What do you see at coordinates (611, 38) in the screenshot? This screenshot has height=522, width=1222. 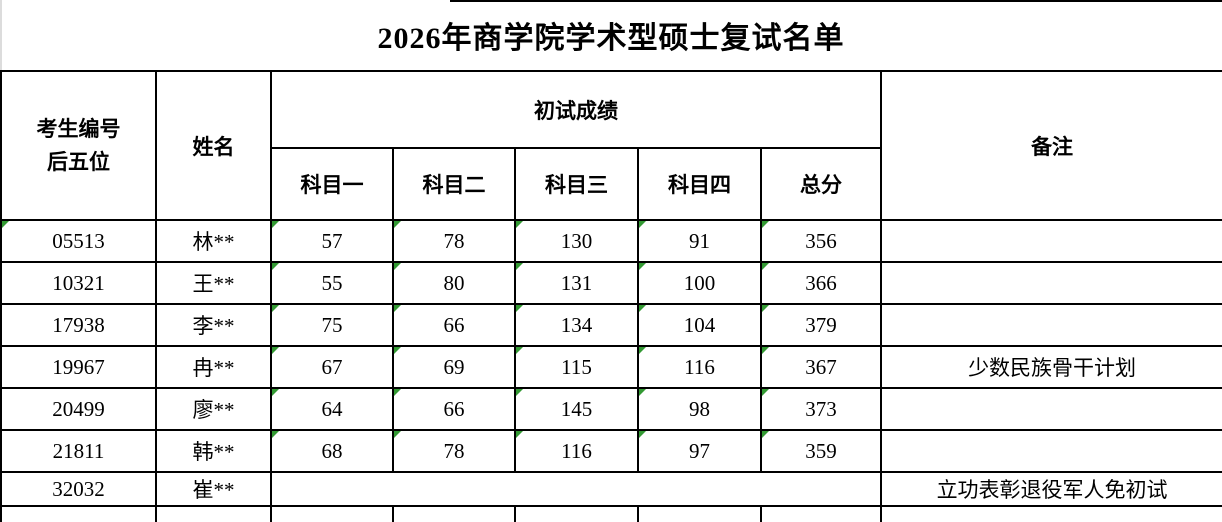 I see `page-title: 2026年商学院学术型硕士复试名单` at bounding box center [611, 38].